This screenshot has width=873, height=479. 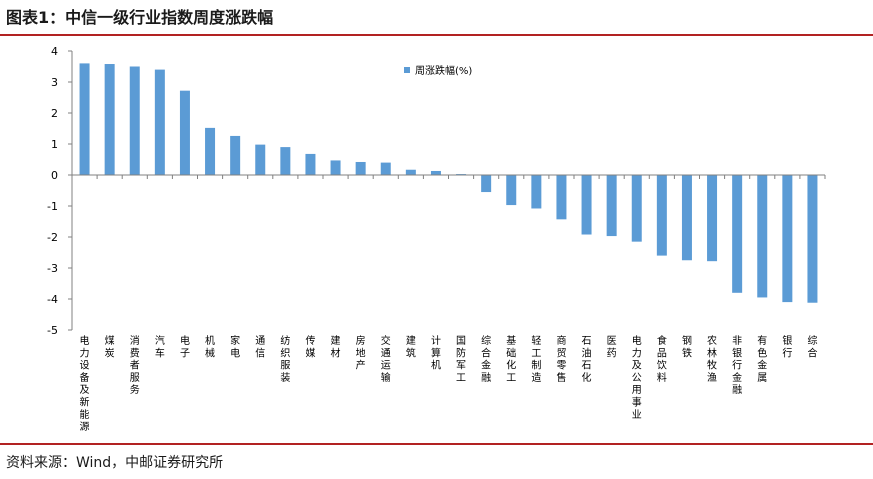 What do you see at coordinates (210, 346) in the screenshot?
I see `x-tick-label: 机械` at bounding box center [210, 346].